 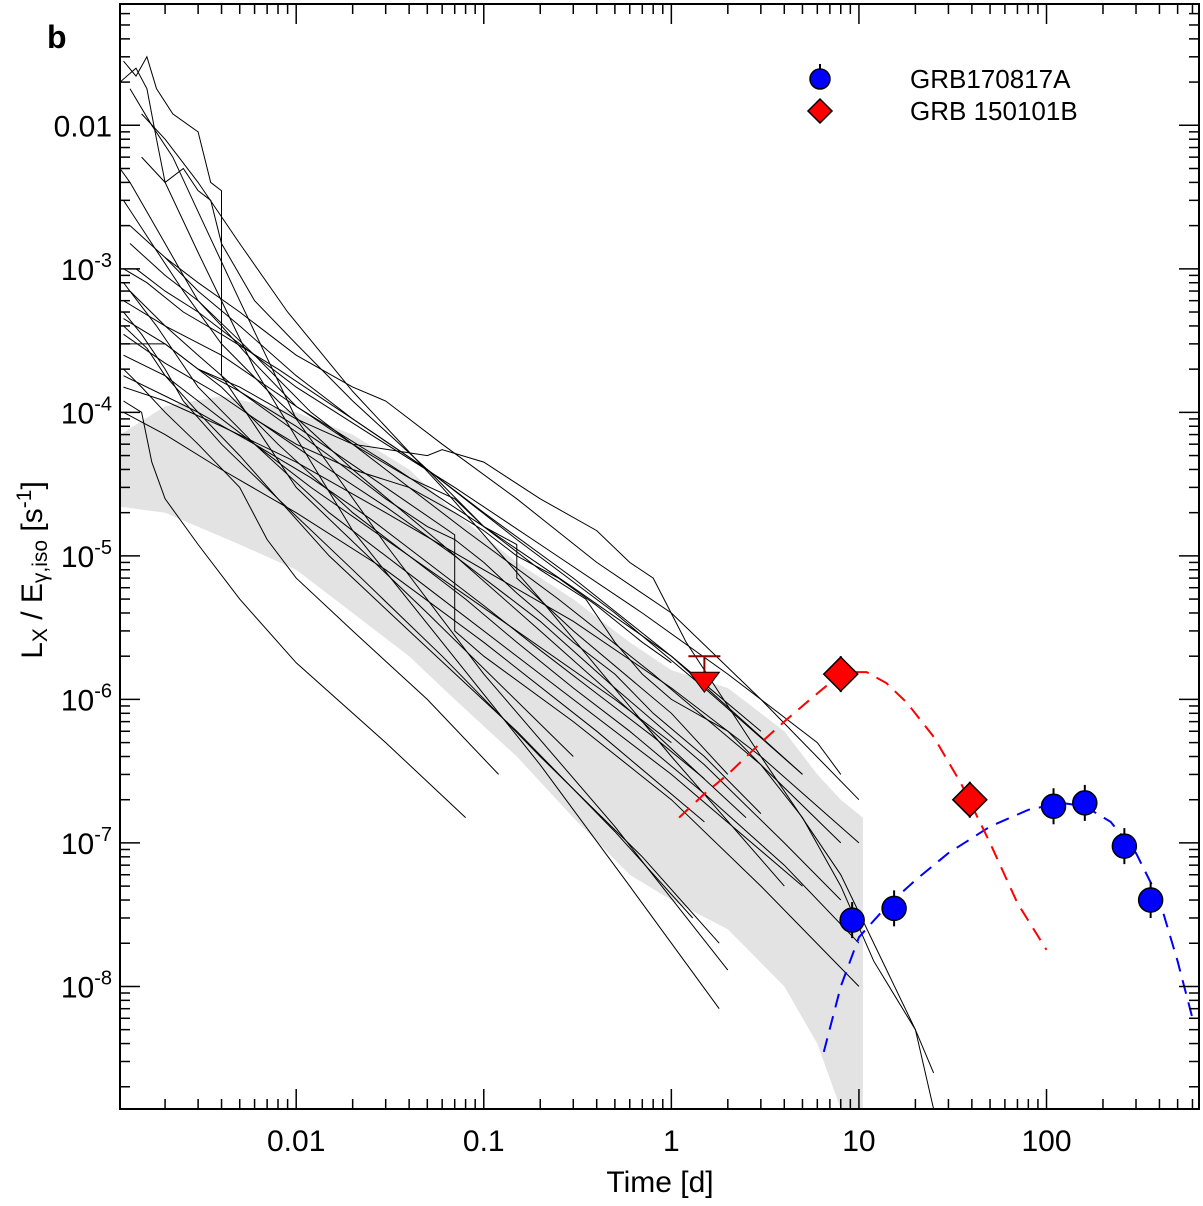 What do you see at coordinates (820, 111) in the screenshot?
I see `legend-marker-diamond` at bounding box center [820, 111].